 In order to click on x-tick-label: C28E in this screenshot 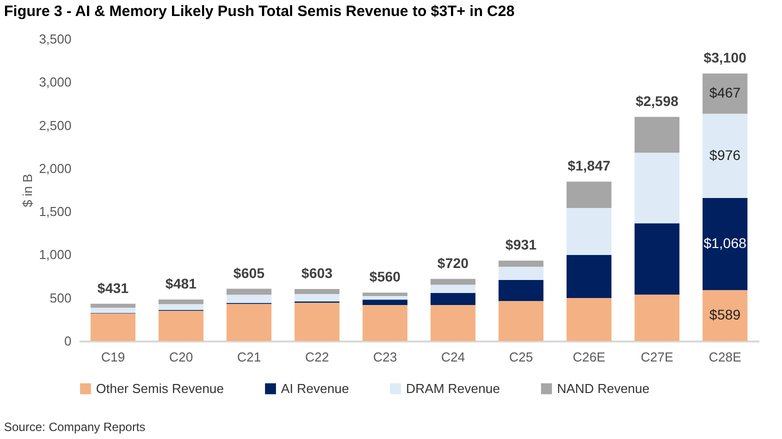, I will do `click(725, 357)`.